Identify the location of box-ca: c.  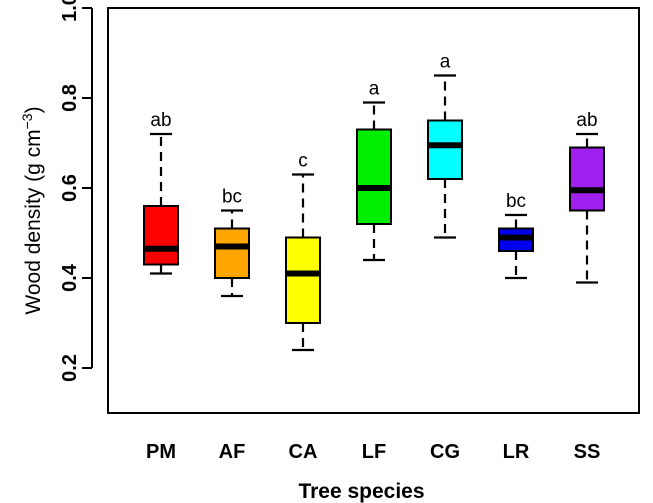
(303, 251).